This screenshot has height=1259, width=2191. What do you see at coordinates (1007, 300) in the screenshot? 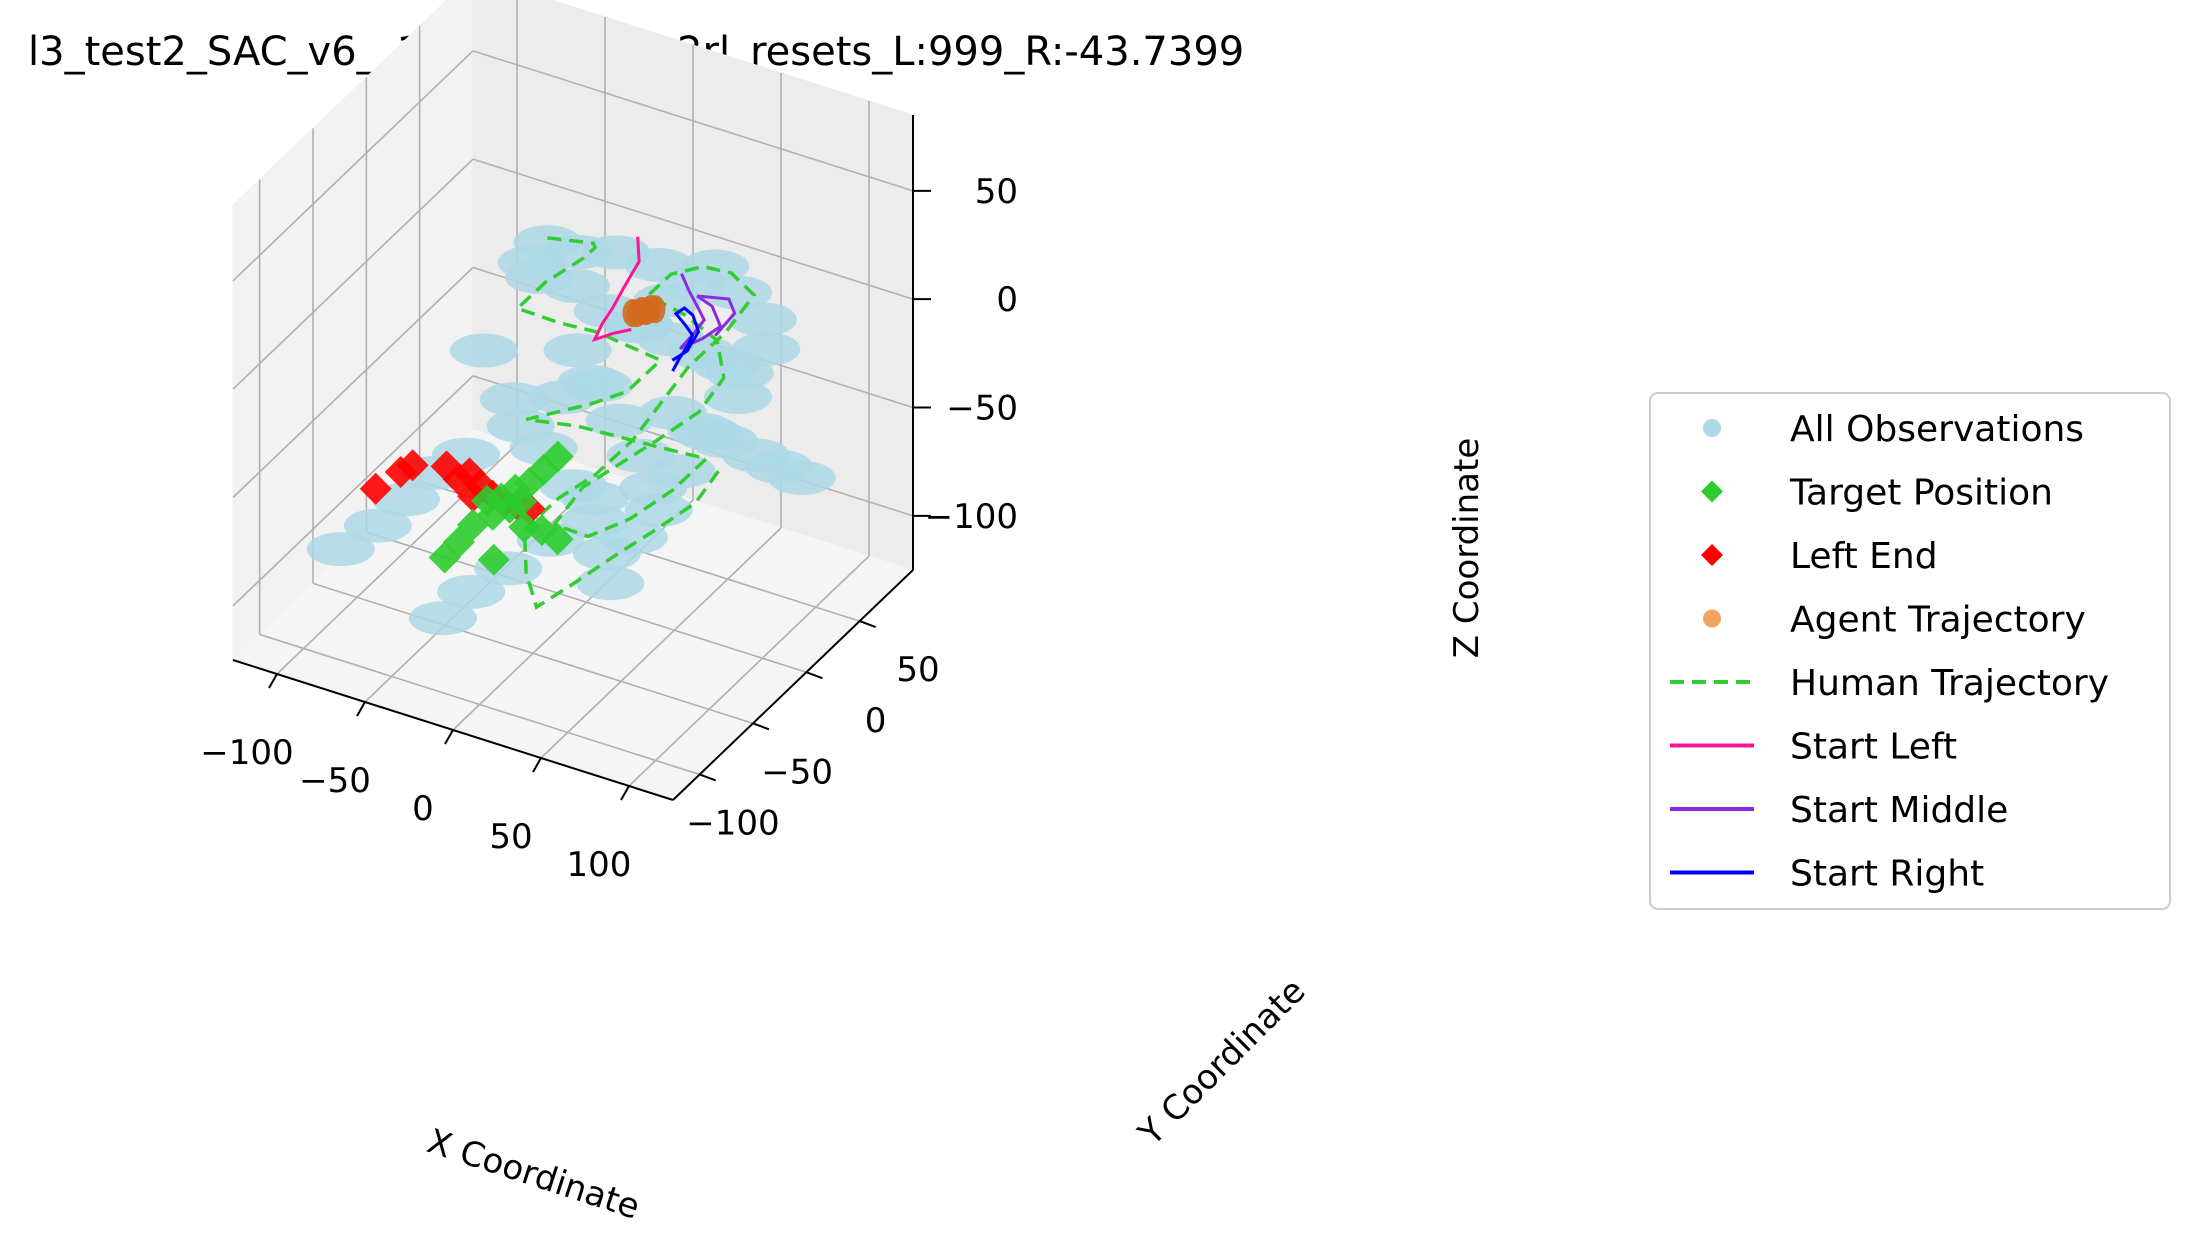
I see `z-tick-label: 0` at bounding box center [1007, 300].